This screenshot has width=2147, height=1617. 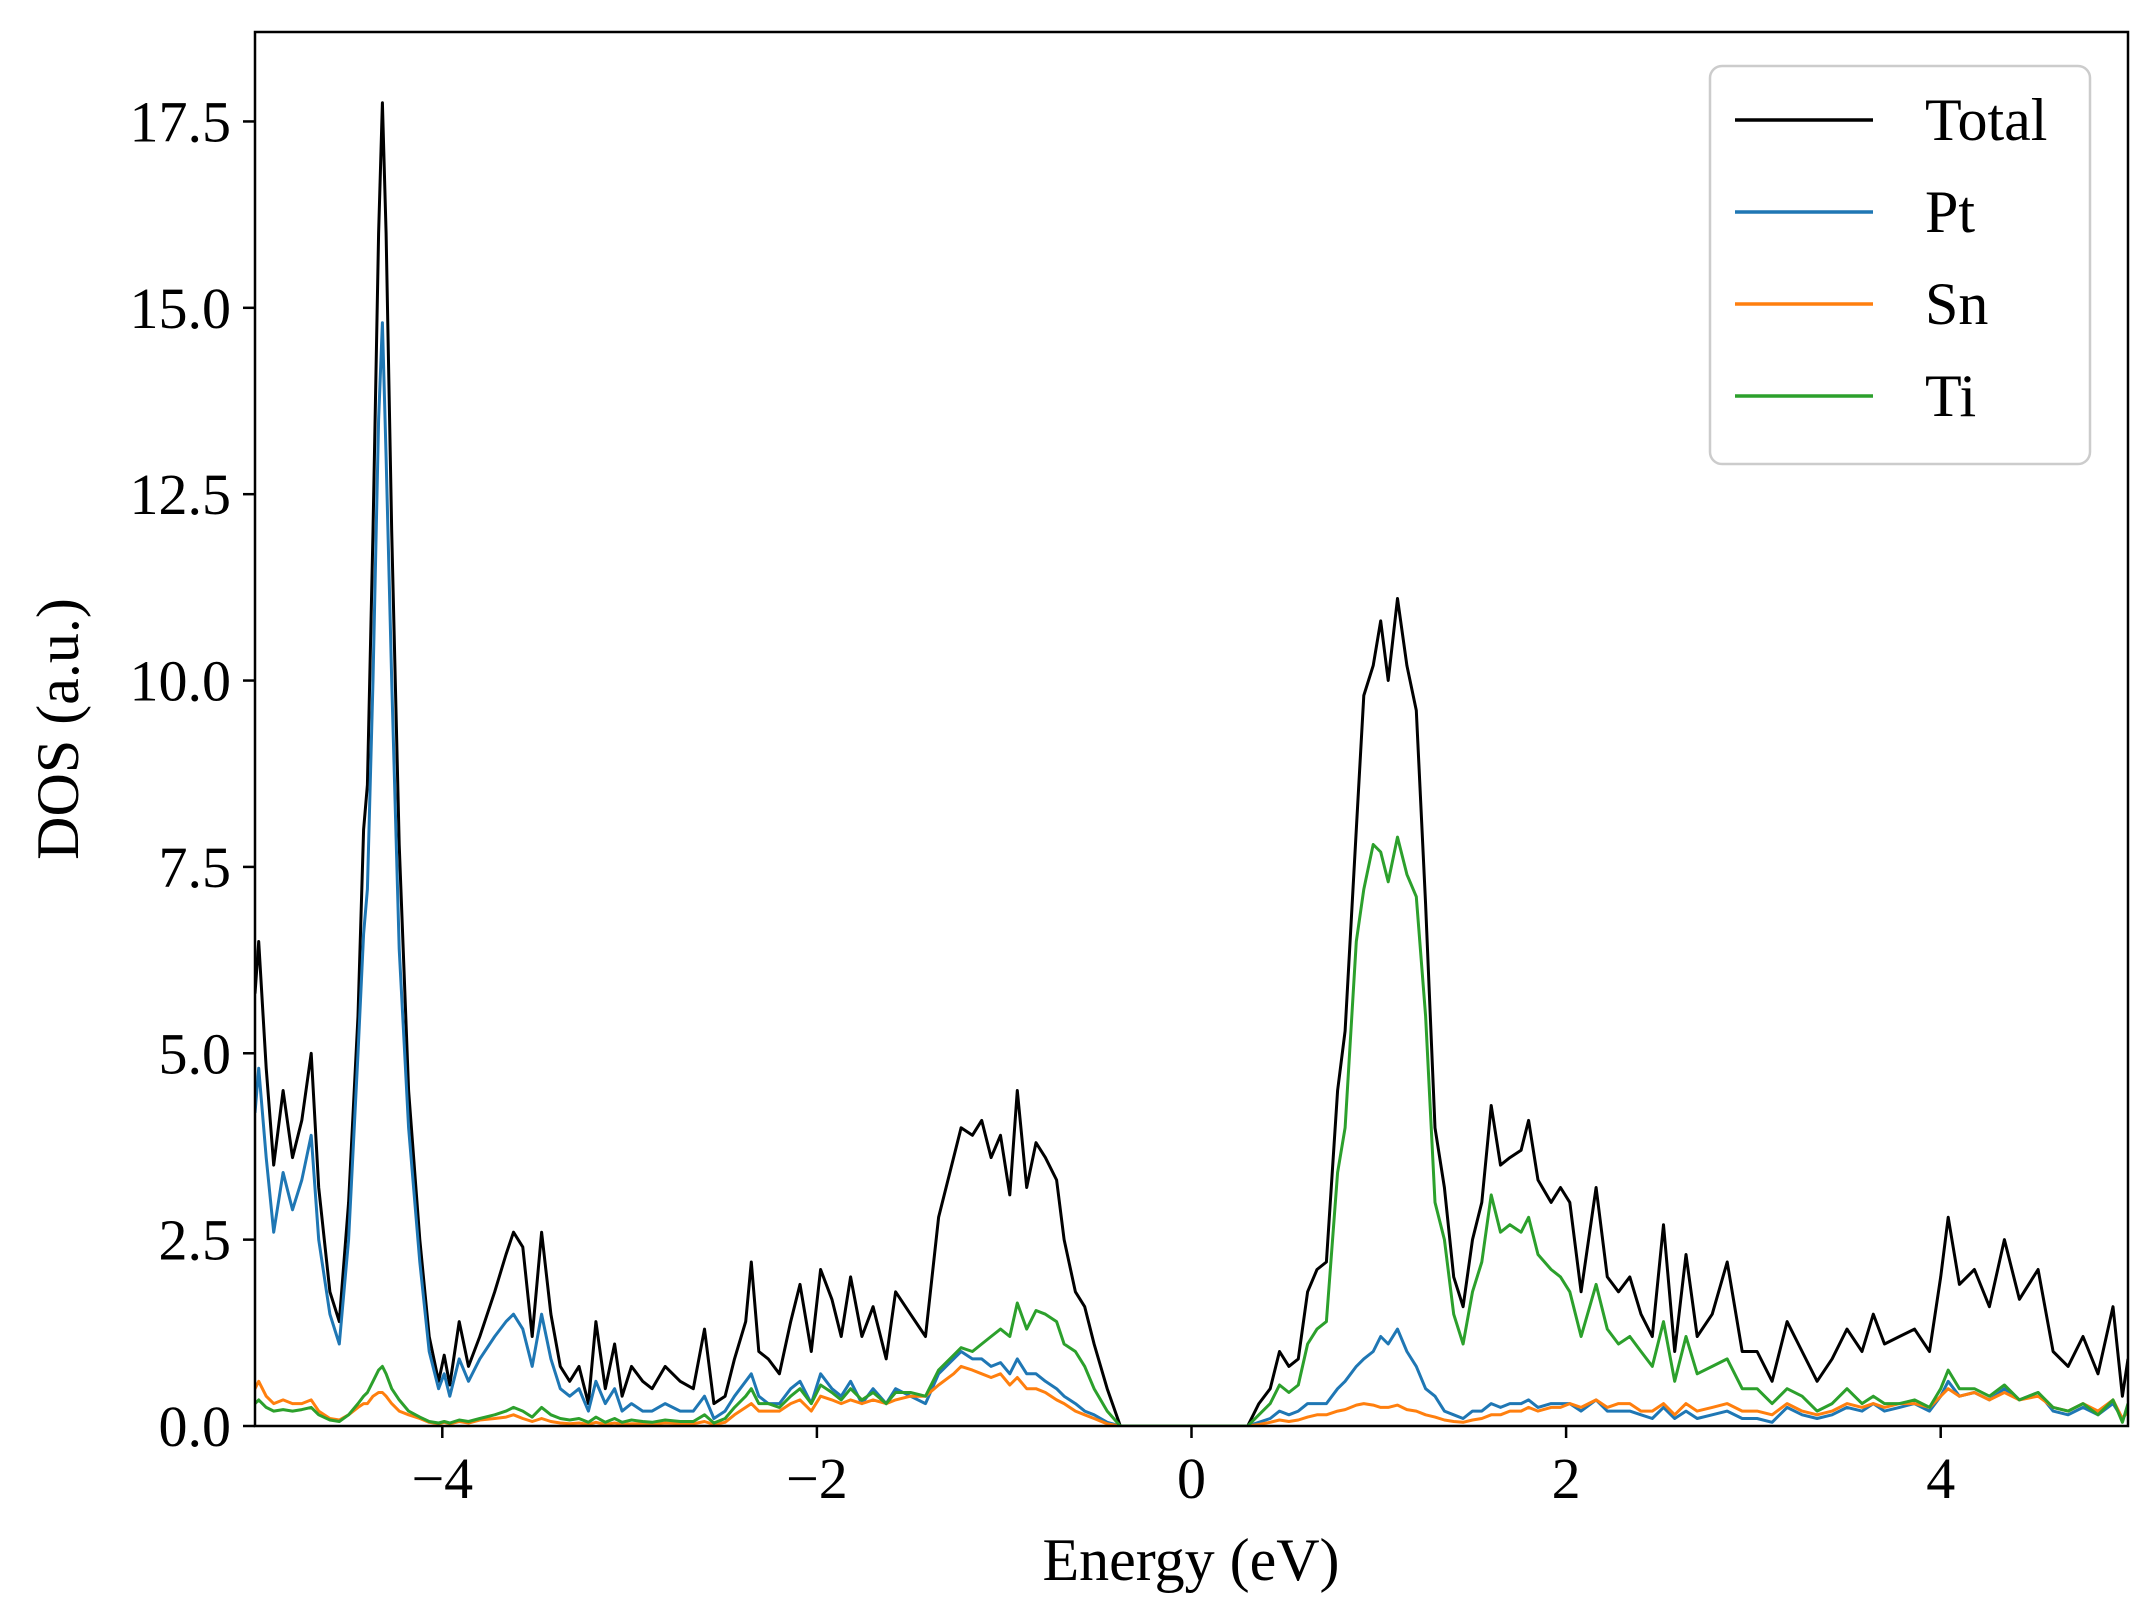 I want to click on y-tick-label: 2.5, so click(x=195, y=1240).